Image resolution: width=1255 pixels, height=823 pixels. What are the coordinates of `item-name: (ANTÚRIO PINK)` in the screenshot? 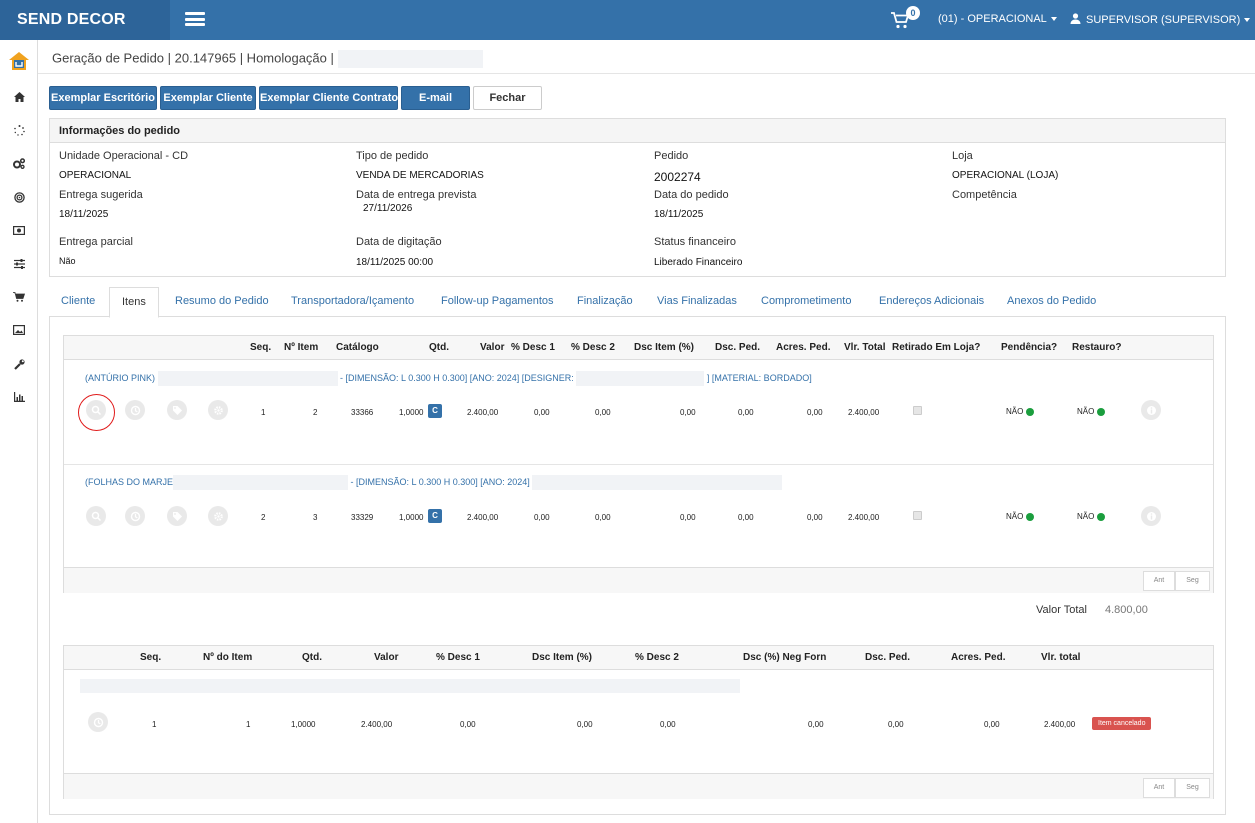 It's located at (120, 377).